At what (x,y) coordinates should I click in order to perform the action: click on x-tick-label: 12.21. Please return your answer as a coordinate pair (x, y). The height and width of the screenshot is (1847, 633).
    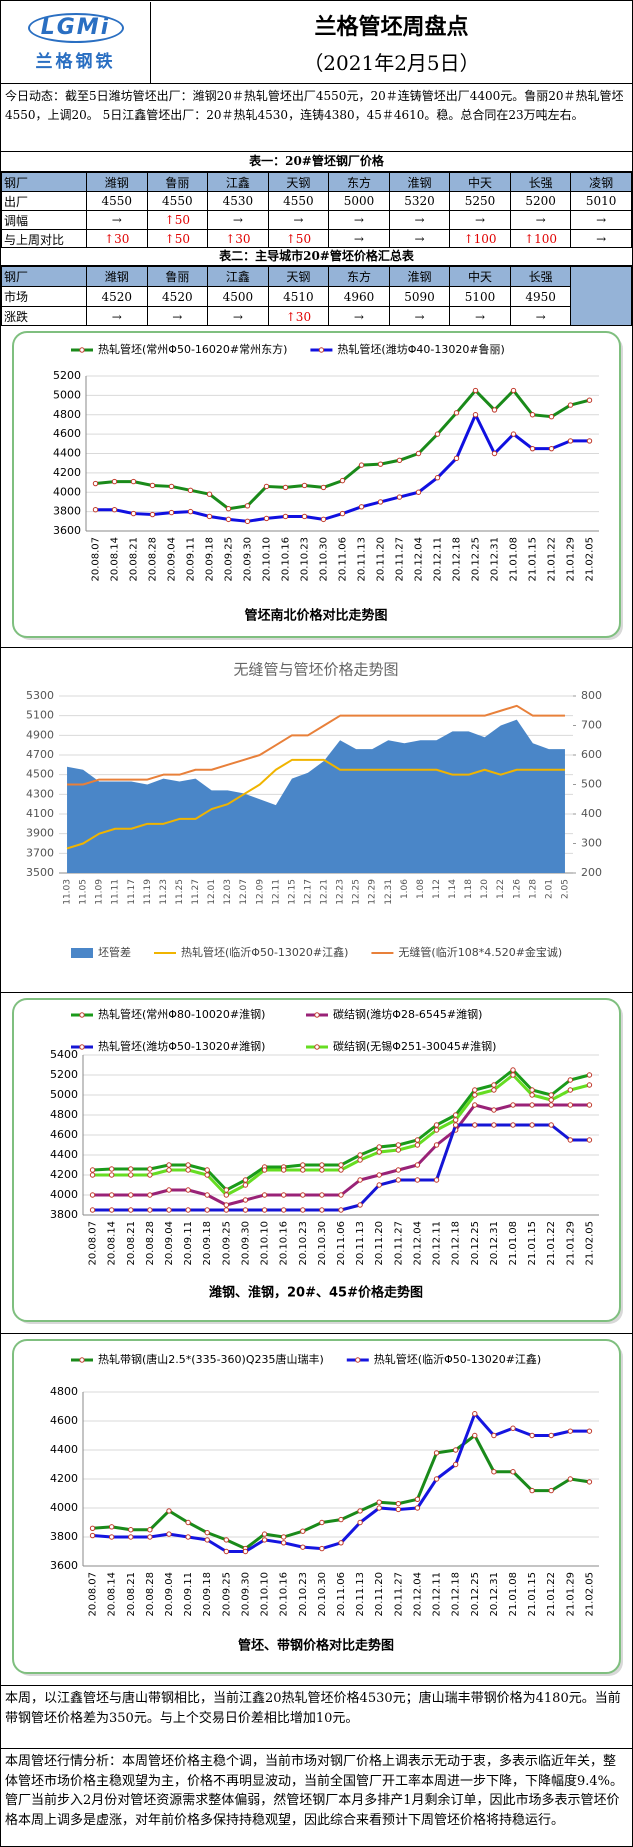
    Looking at the image, I should click on (325, 892).